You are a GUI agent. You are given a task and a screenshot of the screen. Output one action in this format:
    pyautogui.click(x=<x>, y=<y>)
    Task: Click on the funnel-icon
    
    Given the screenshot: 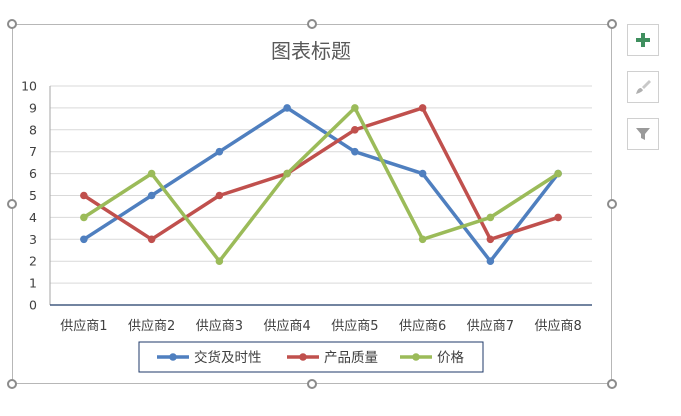 What is the action you would take?
    pyautogui.click(x=643, y=134)
    